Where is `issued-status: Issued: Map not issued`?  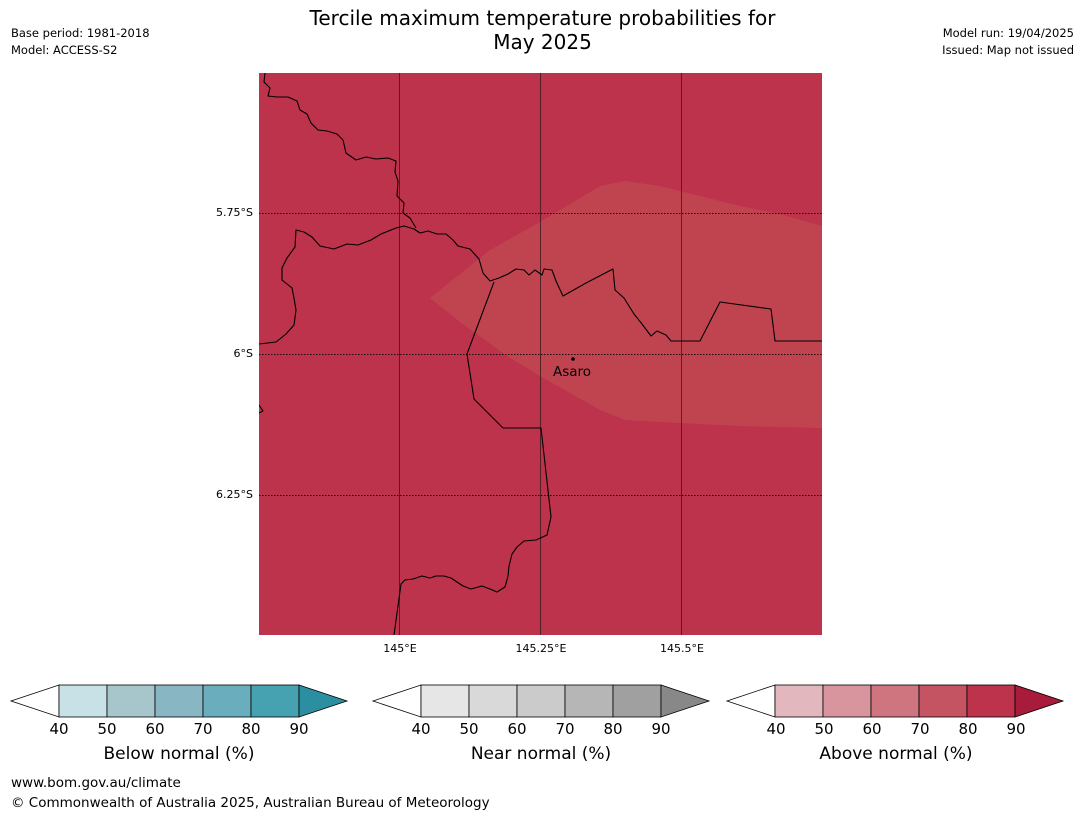 issued-status: Issued: Map not issued is located at coordinates (1008, 50).